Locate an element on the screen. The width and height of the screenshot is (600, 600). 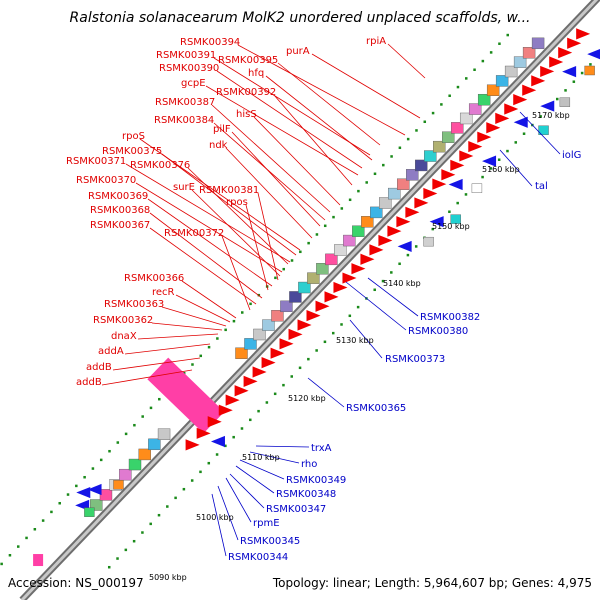
gene-label-trxA: trxA is located at coordinates (321, 448).